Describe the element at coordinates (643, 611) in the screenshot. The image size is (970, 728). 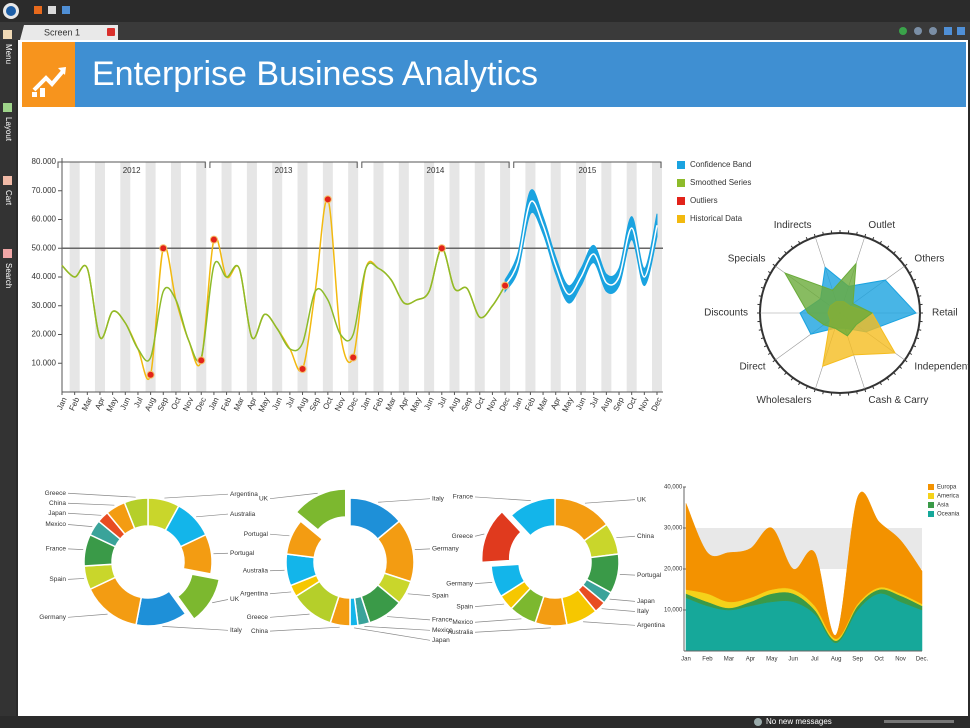
I see `slice-label: Italy` at that location.